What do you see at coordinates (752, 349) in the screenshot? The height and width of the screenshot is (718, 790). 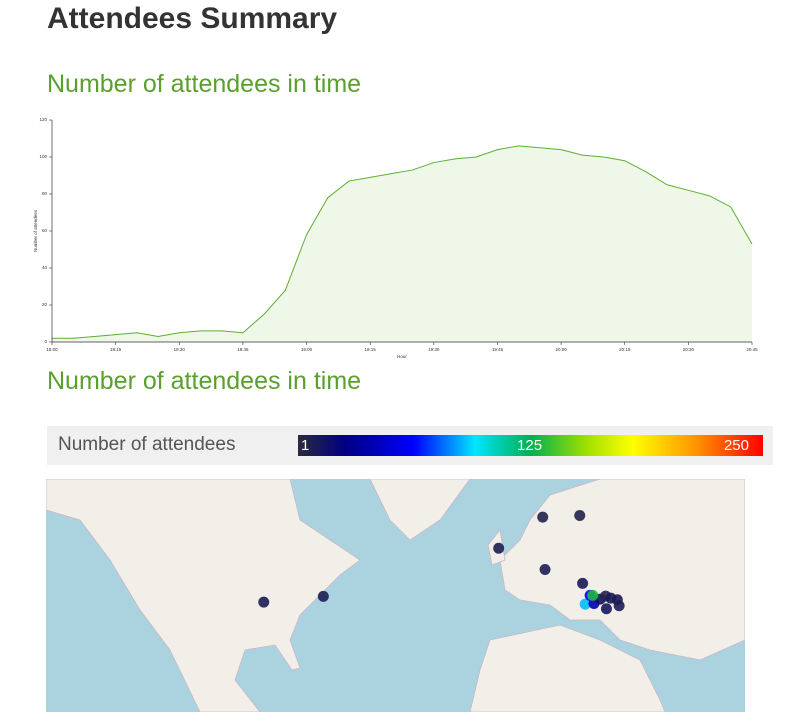 I see `x-tick-label: 20:45` at bounding box center [752, 349].